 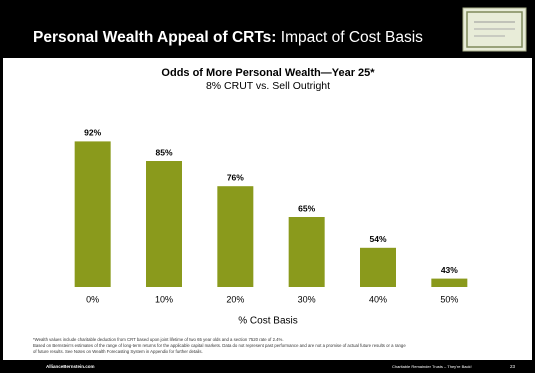 What do you see at coordinates (92, 299) in the screenshot?
I see `x-tick-label: 0%` at bounding box center [92, 299].